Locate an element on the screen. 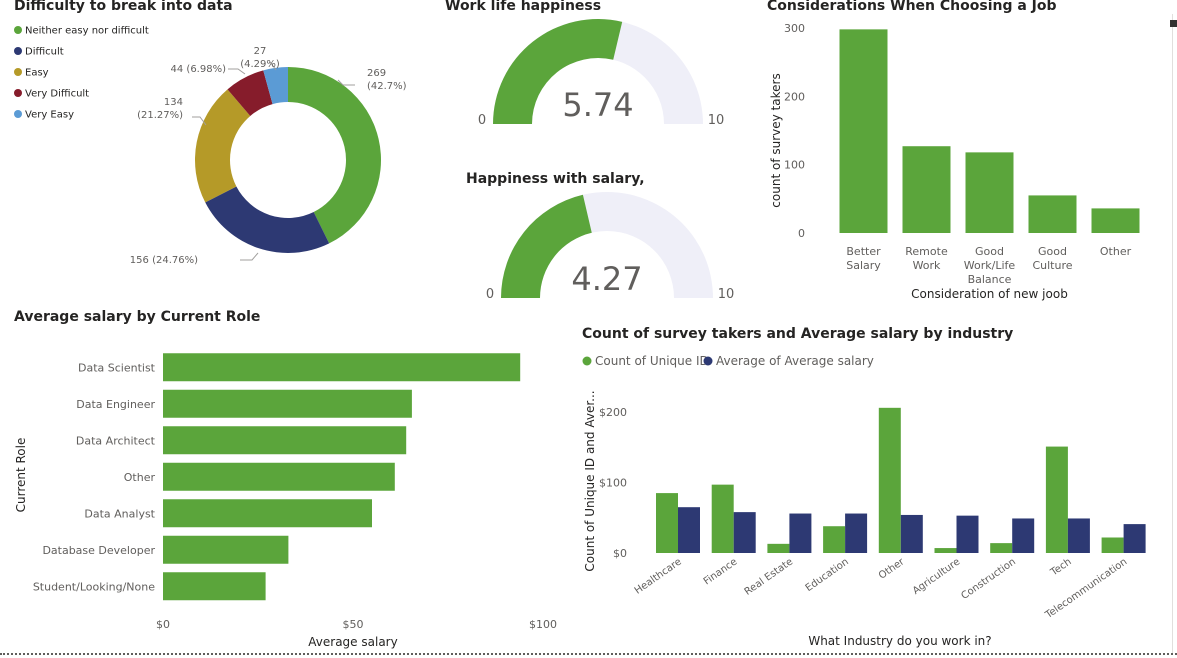 Image resolution: width=1177 pixels, height=658 pixels. gauge-min-label: 0 is located at coordinates (482, 120).